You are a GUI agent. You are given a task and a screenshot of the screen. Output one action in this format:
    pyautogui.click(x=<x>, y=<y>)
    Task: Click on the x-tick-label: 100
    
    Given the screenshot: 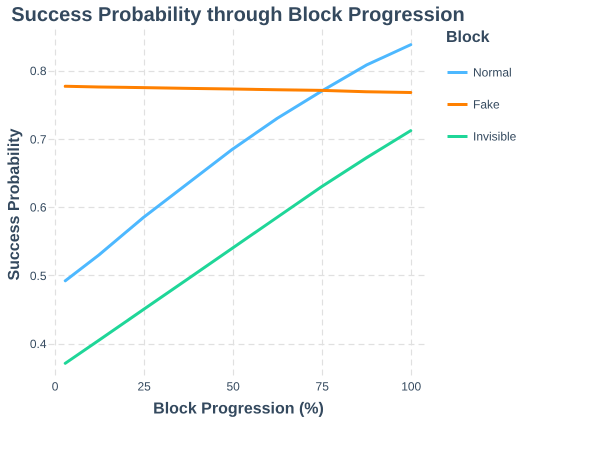 What is the action you would take?
    pyautogui.click(x=411, y=387)
    